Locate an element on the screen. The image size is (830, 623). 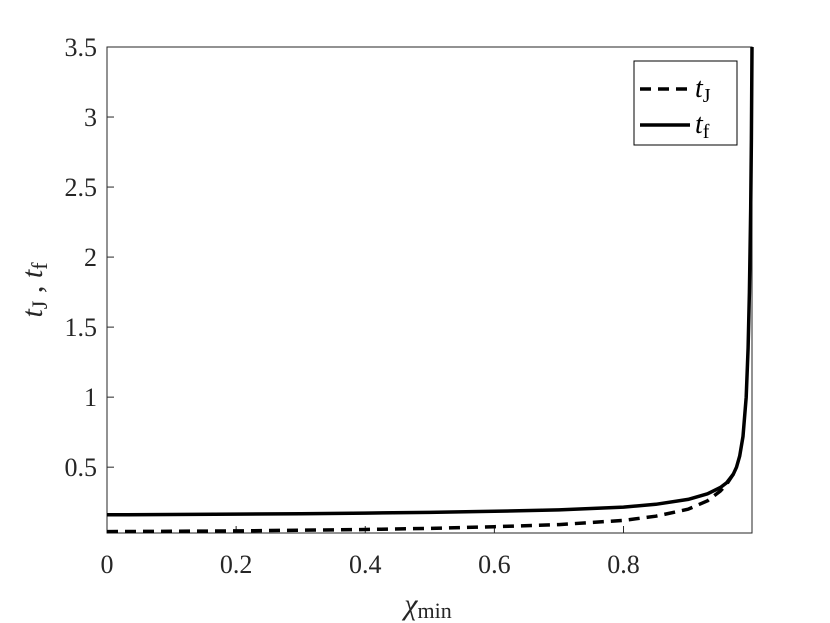
legend: tJ tf is located at coordinates (685, 103).